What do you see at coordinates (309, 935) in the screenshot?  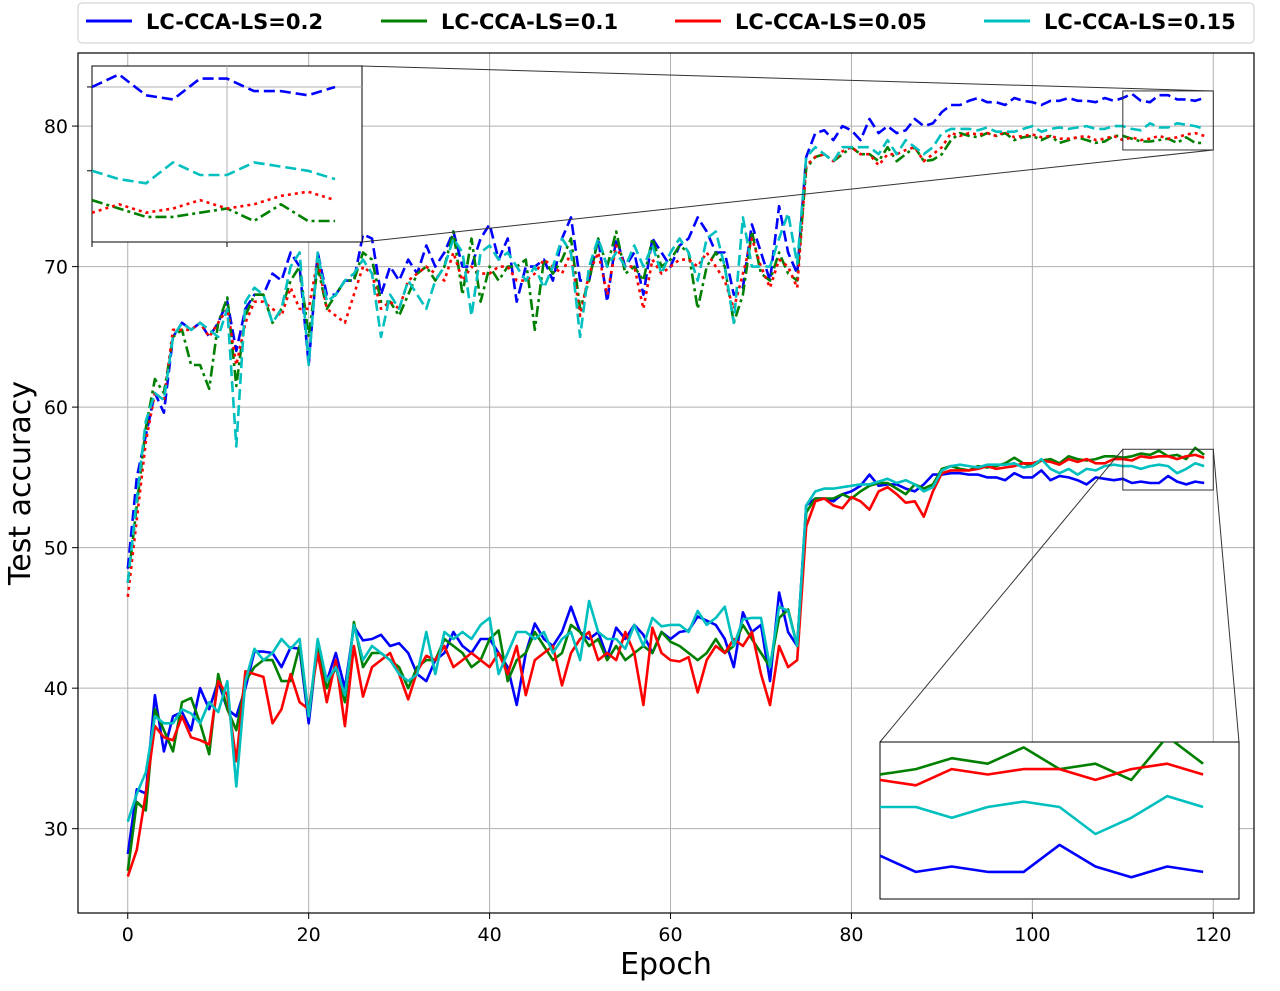 I see `x-tick-label: 20` at bounding box center [309, 935].